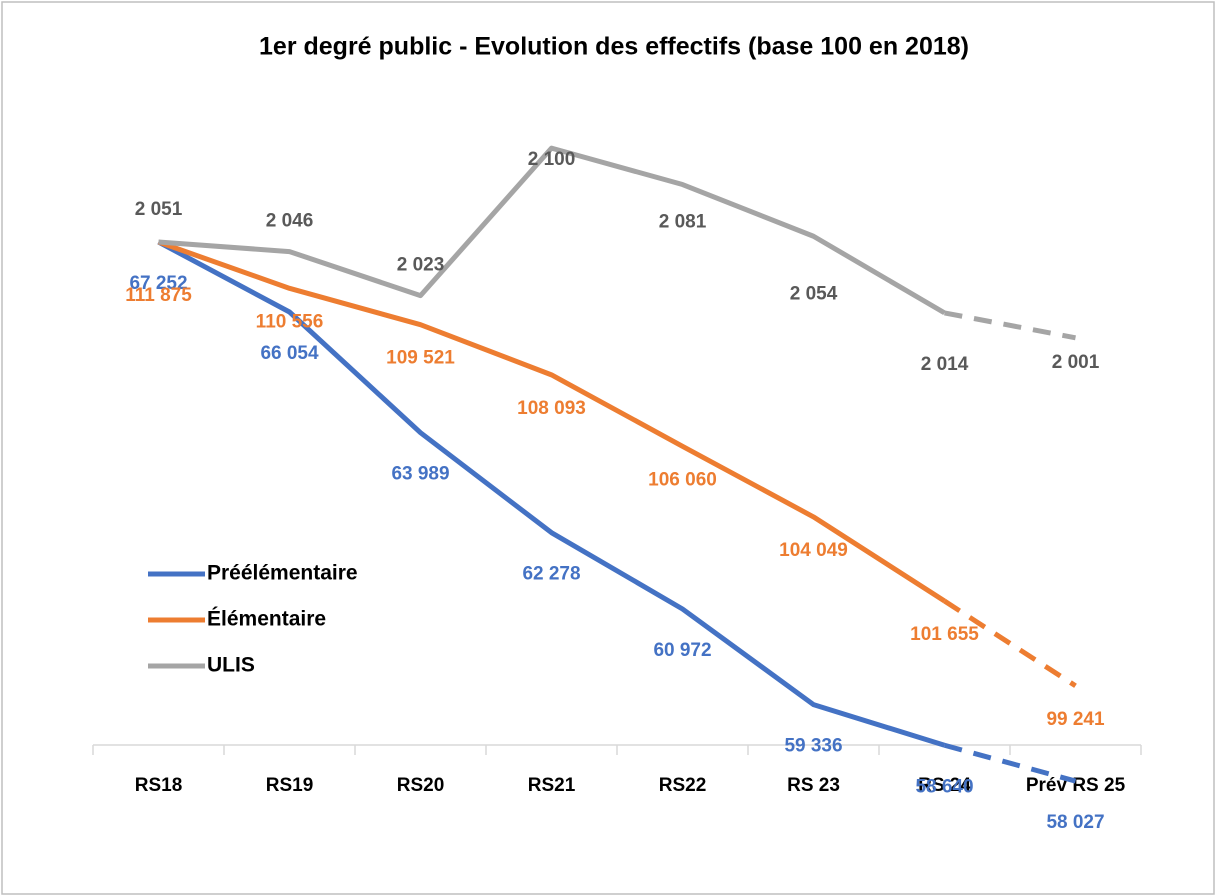 The height and width of the screenshot is (896, 1216). What do you see at coordinates (421, 265) in the screenshot?
I see `data-label: 2 023` at bounding box center [421, 265].